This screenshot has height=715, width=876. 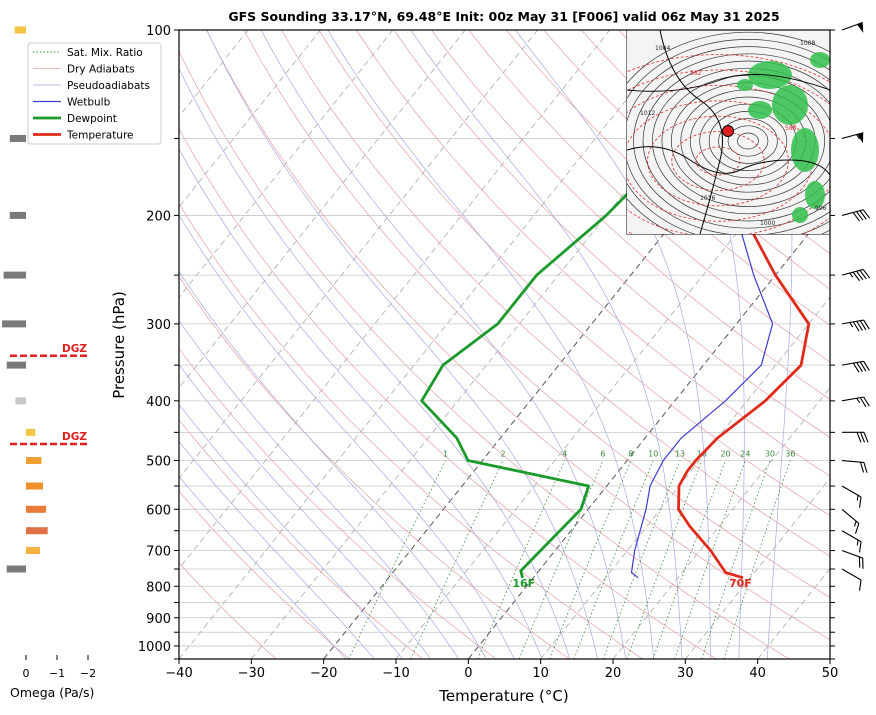 What do you see at coordinates (770, 454) in the screenshot?
I see `mixing-ratio-label: 30` at bounding box center [770, 454].